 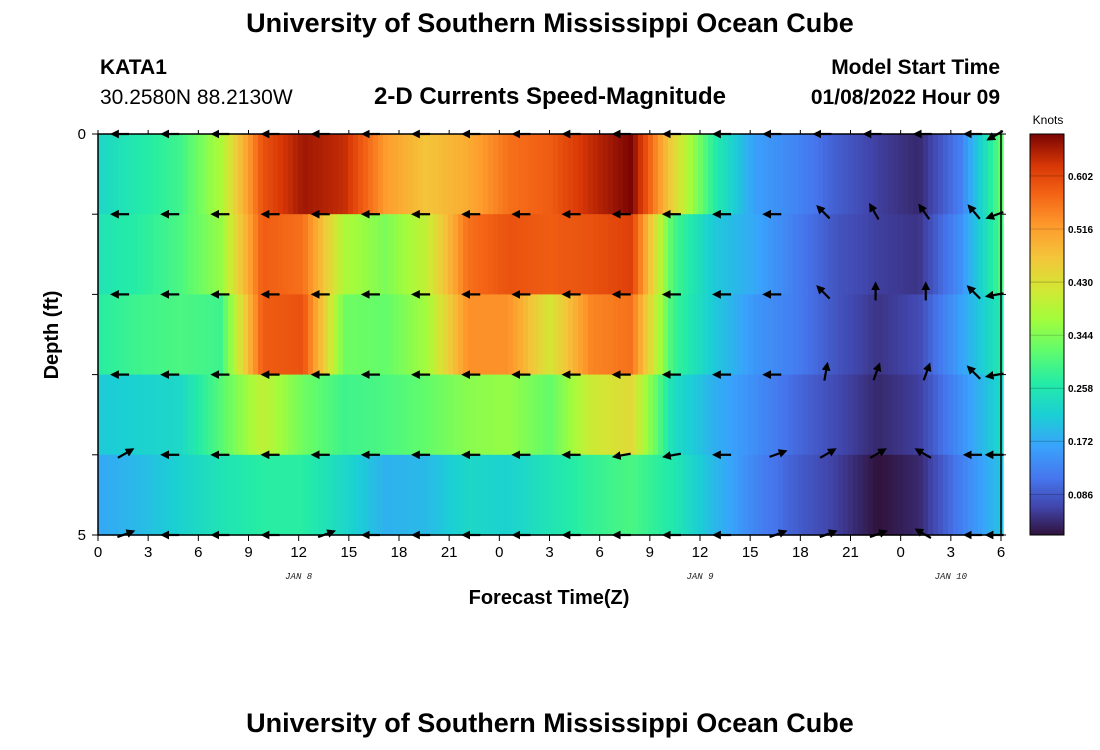 I want to click on date-label: JAN 9, so click(x=700, y=577).